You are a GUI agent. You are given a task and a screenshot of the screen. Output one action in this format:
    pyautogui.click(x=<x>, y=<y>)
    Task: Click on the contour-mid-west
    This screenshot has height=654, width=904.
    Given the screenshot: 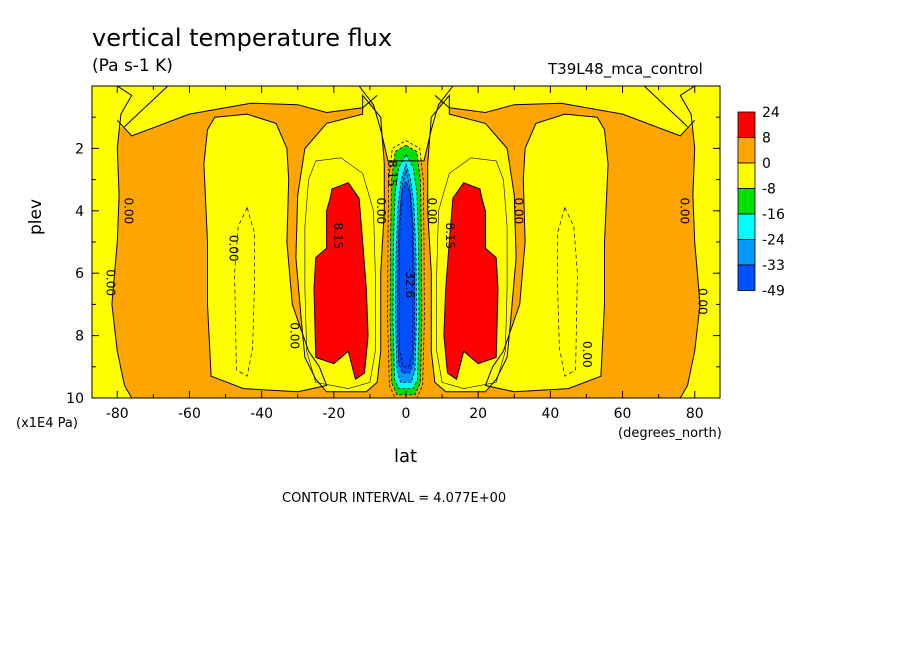 What is the action you would take?
    pyautogui.click(x=340, y=273)
    